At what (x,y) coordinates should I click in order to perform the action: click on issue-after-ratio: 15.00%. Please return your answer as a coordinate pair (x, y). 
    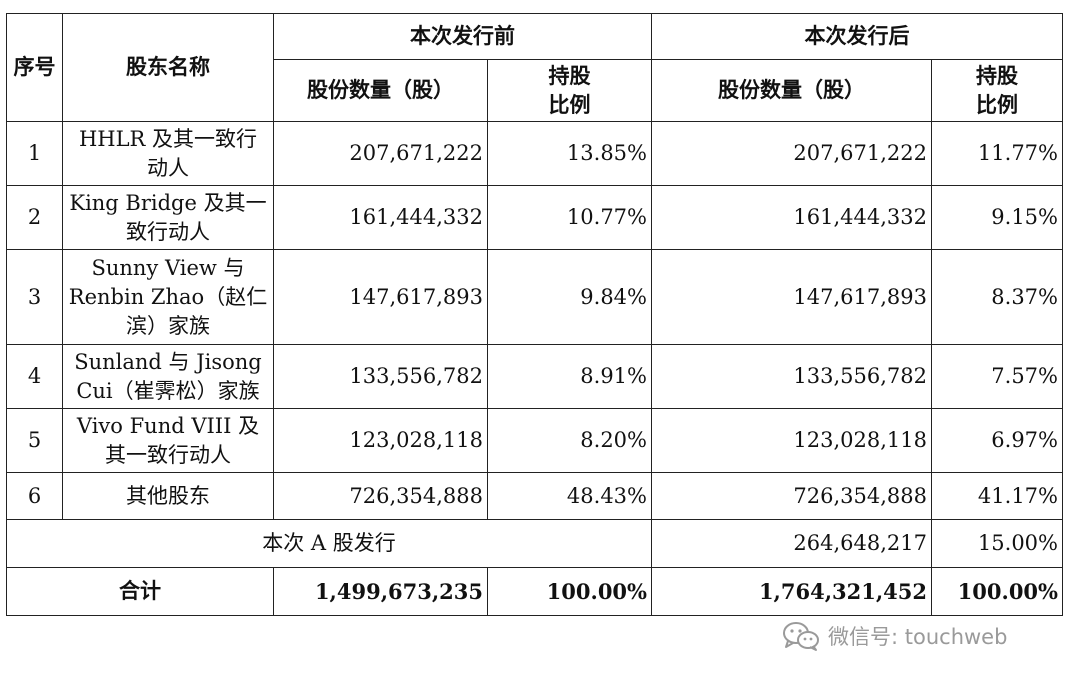
    Looking at the image, I should click on (997, 543).